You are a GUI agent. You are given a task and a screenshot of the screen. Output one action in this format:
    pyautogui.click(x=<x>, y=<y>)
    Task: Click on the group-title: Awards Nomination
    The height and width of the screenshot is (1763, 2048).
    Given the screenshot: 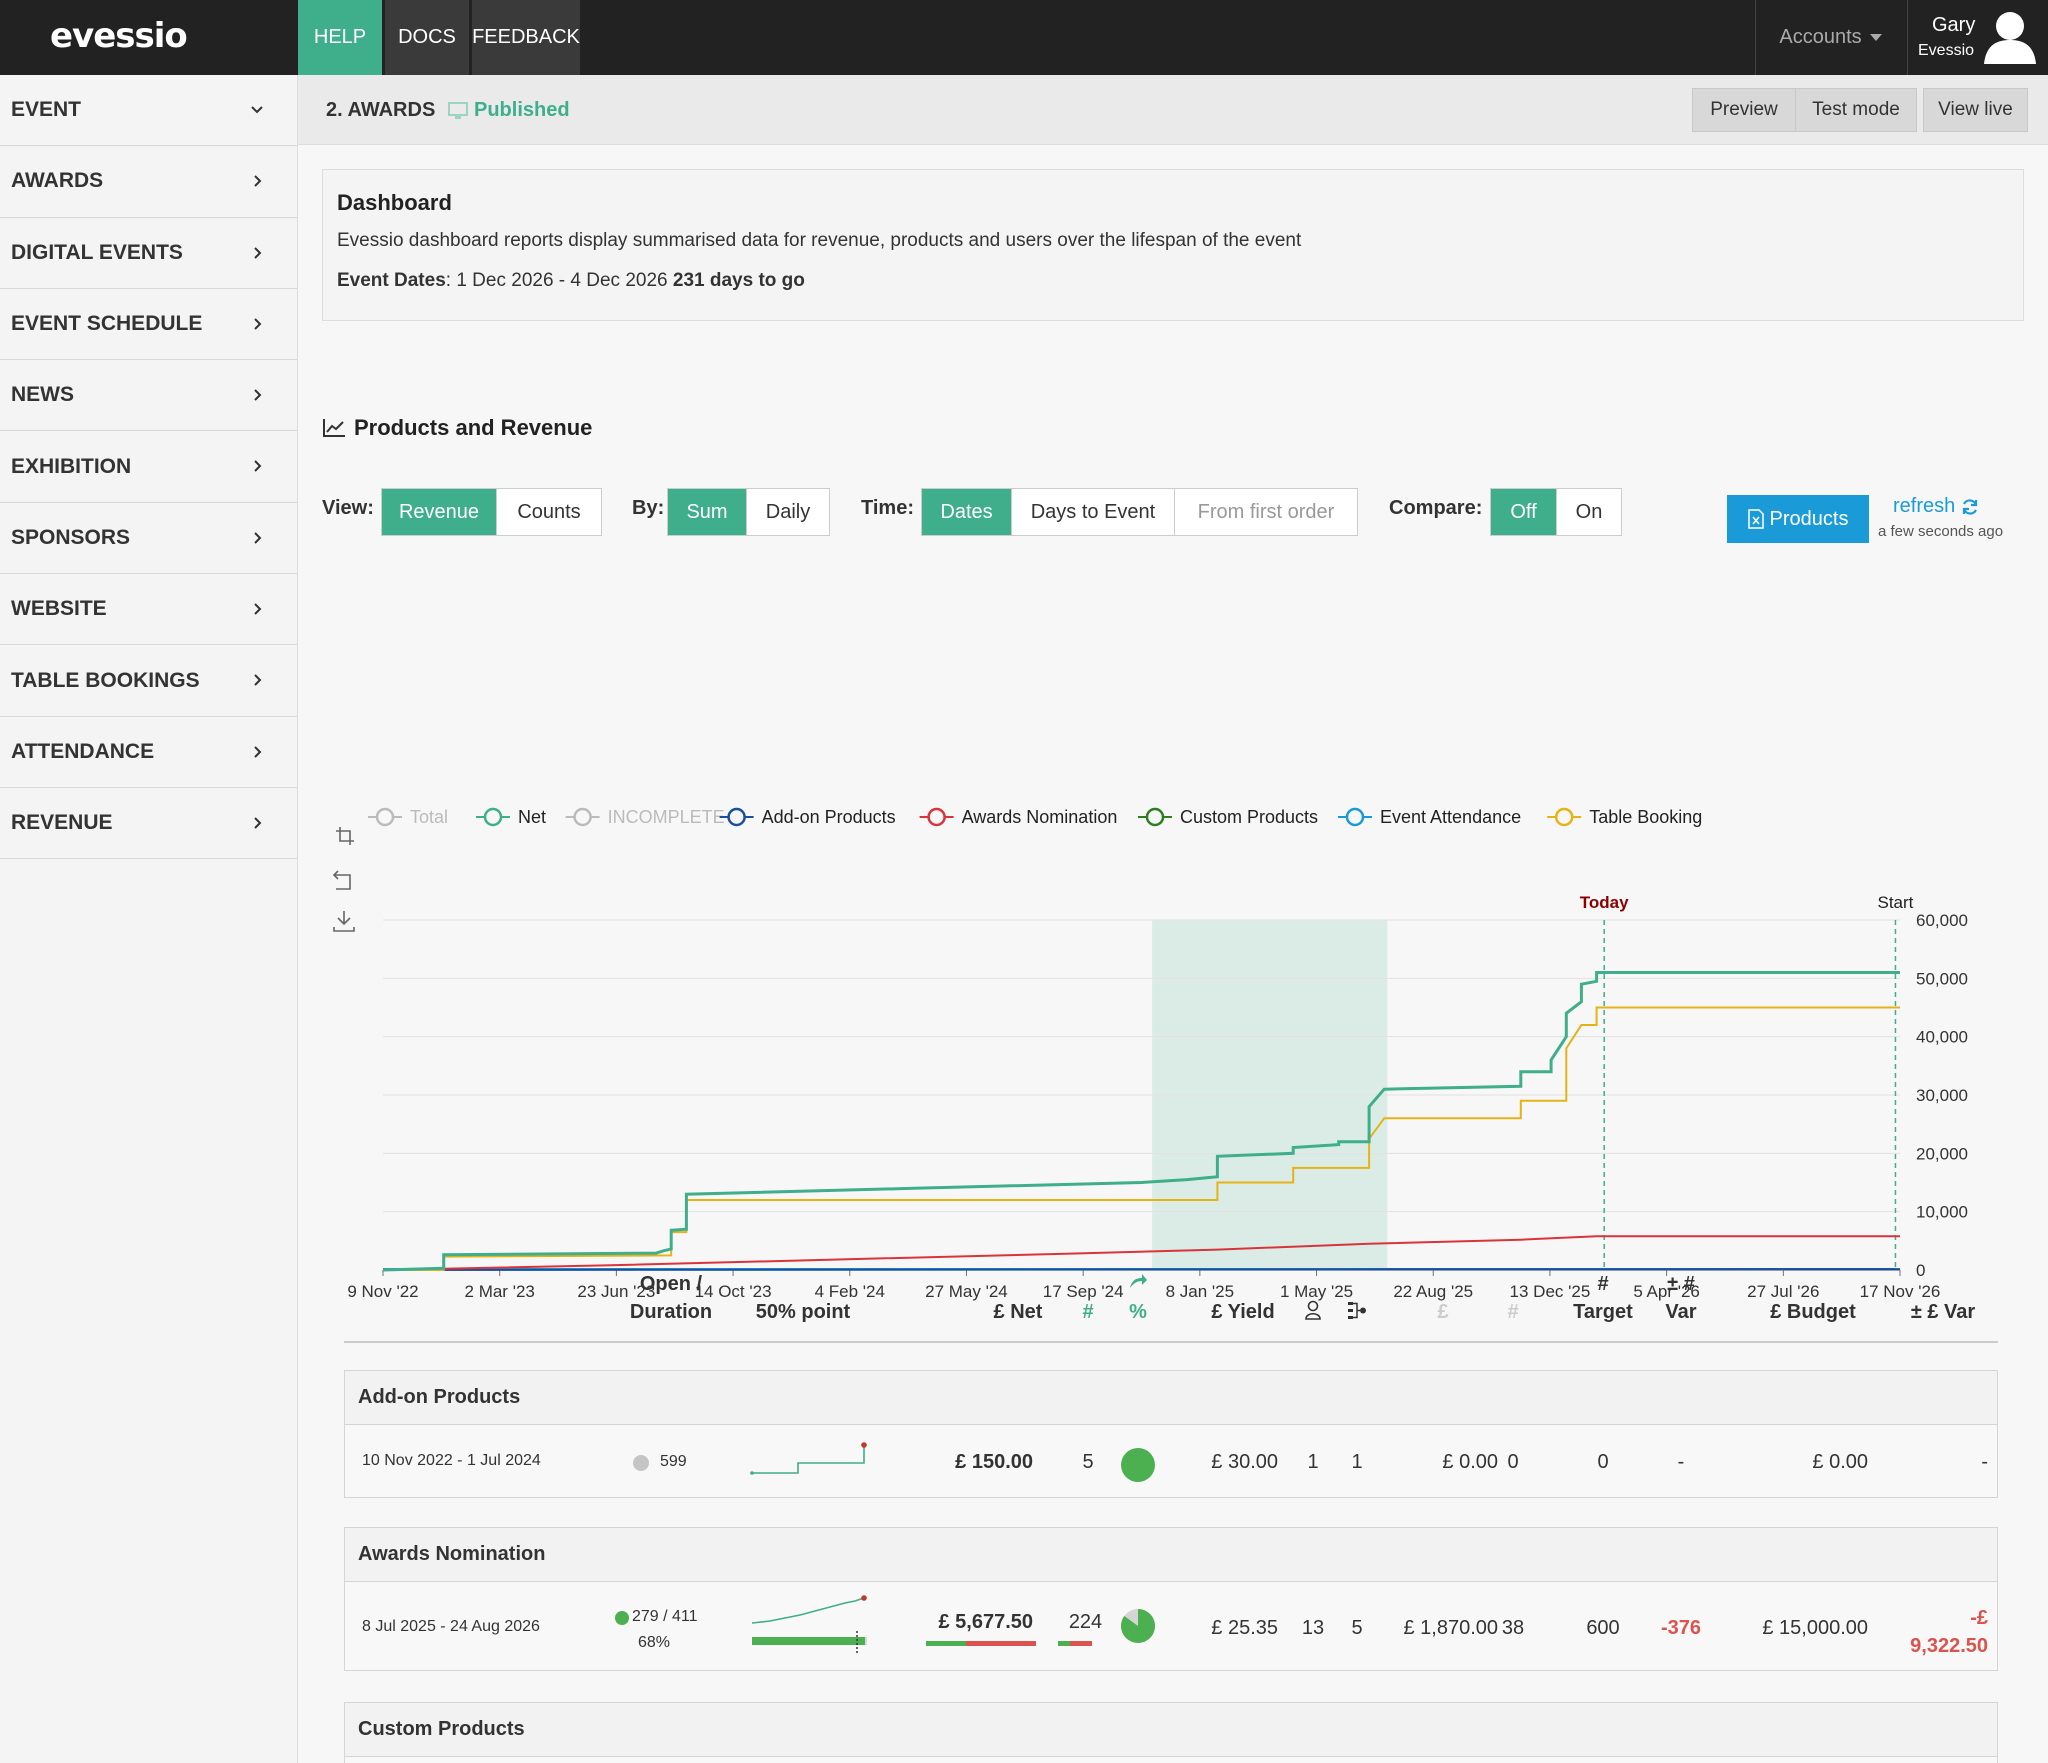 What is the action you would take?
    pyautogui.click(x=1171, y=1555)
    